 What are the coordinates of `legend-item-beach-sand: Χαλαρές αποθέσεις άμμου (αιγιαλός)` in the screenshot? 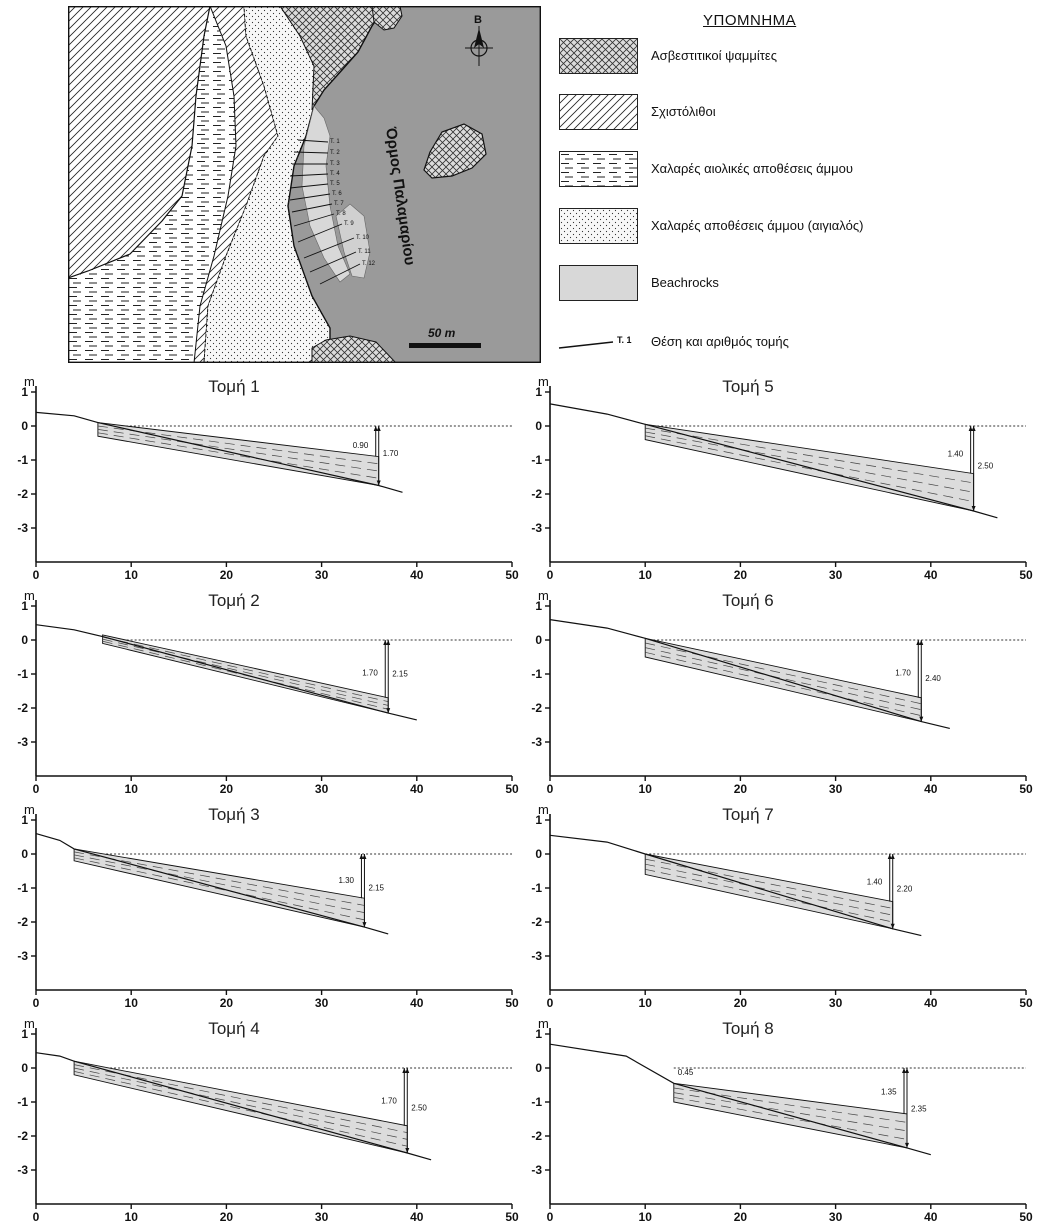 It's located at (795, 228).